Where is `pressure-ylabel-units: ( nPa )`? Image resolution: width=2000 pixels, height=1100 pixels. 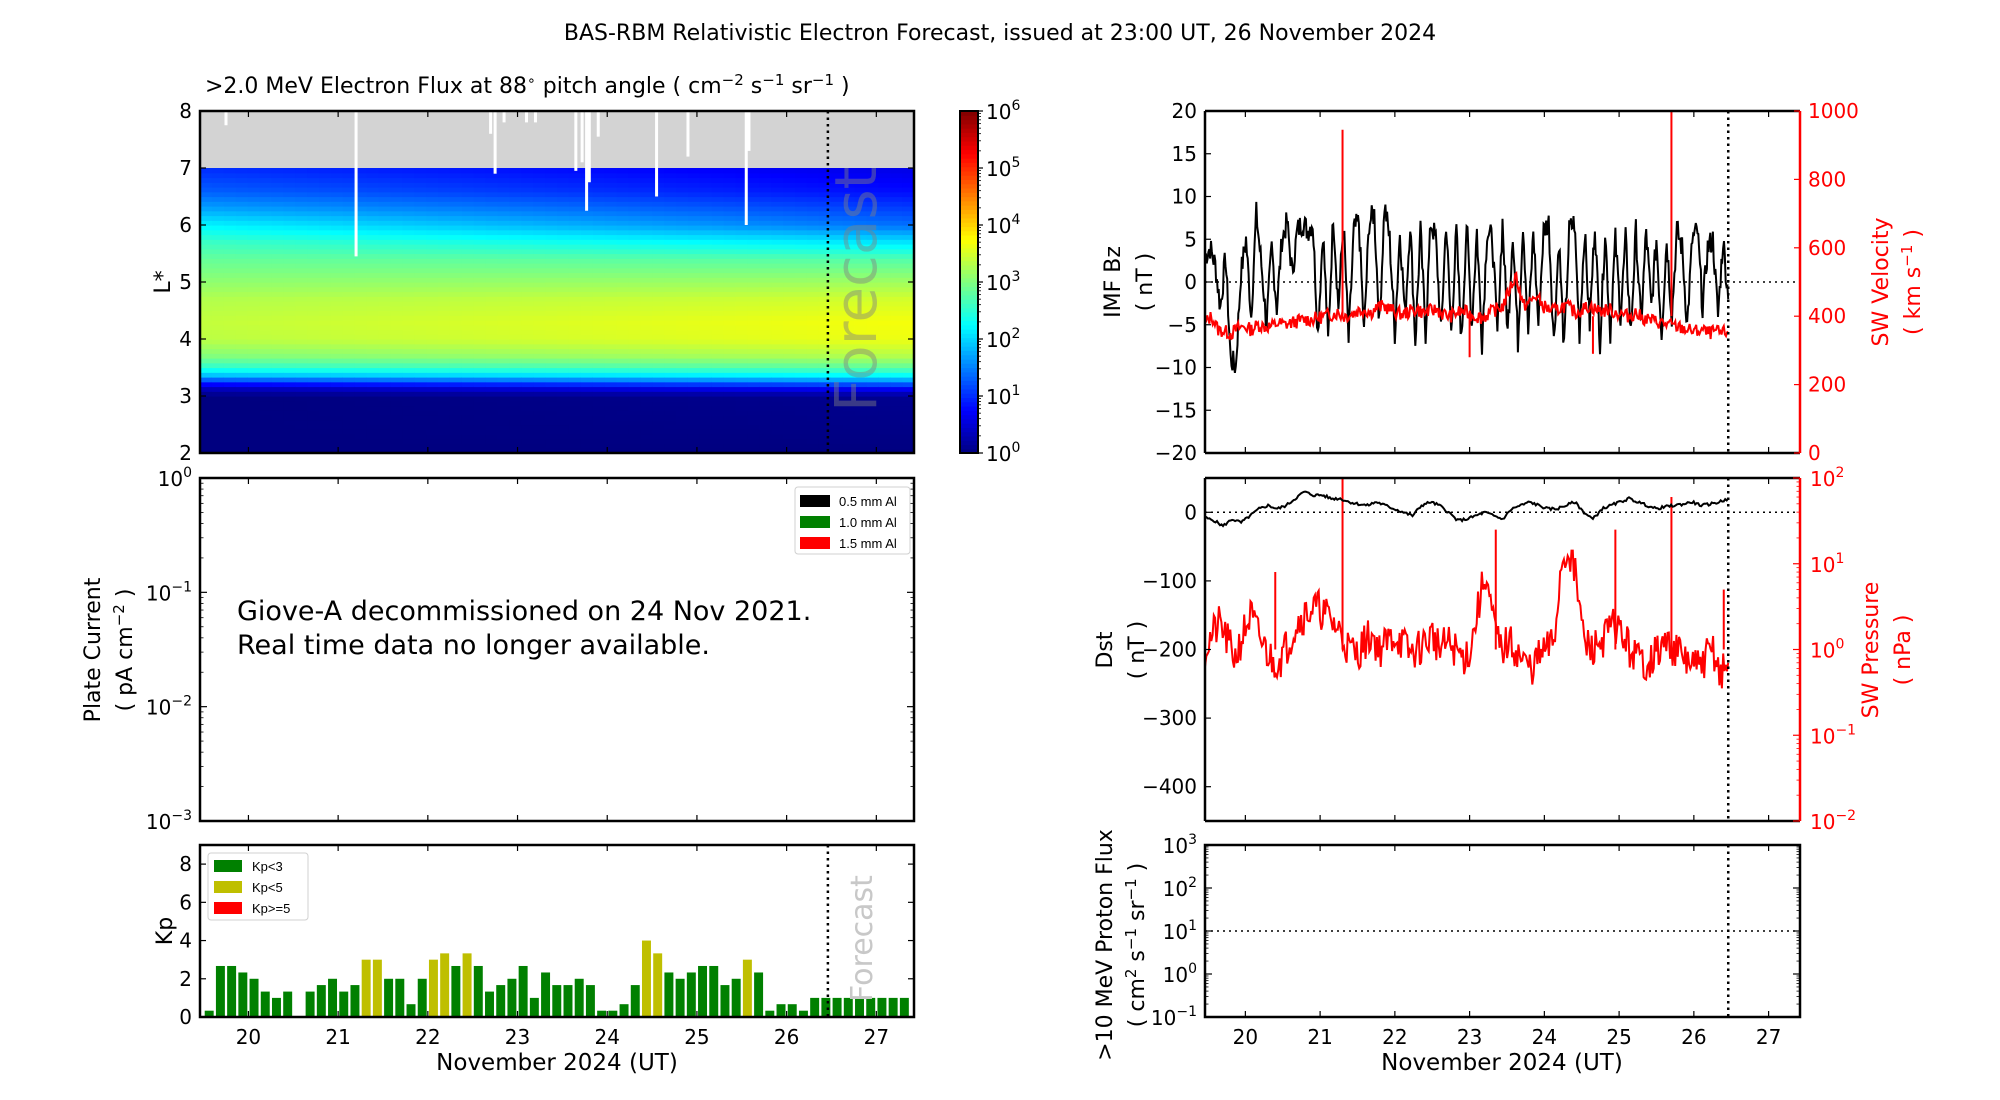 pressure-ylabel-units: ( nPa ) is located at coordinates (1903, 650).